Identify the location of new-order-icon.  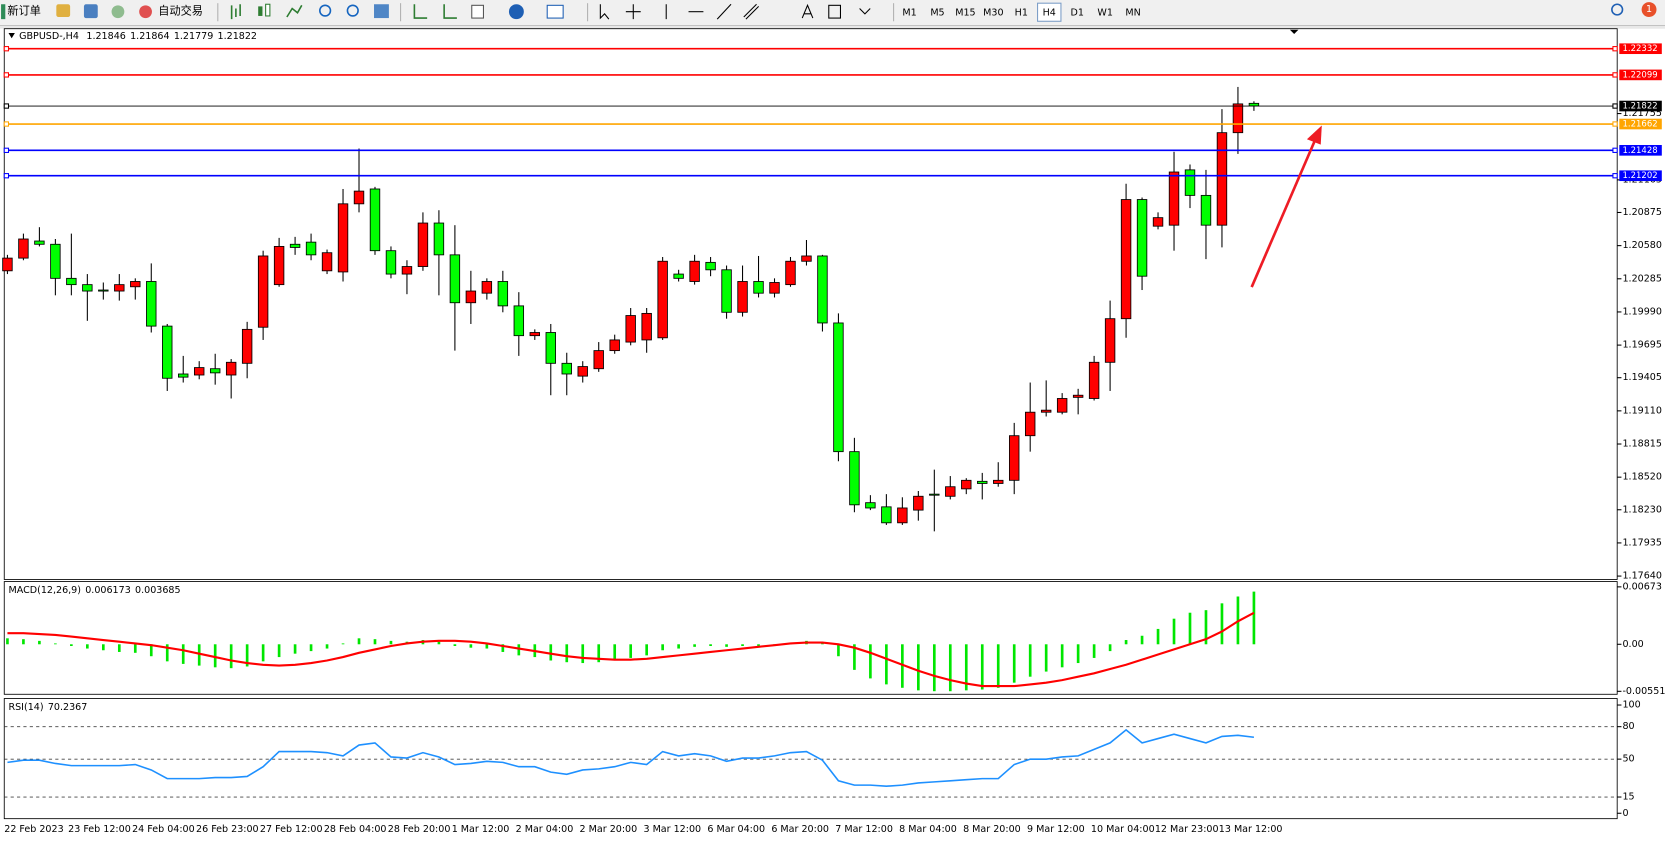
(3, 12).